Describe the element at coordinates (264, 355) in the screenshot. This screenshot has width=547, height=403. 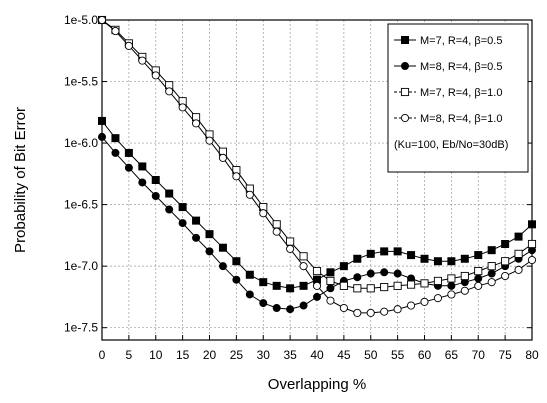
I see `x-tick-label: 30` at that location.